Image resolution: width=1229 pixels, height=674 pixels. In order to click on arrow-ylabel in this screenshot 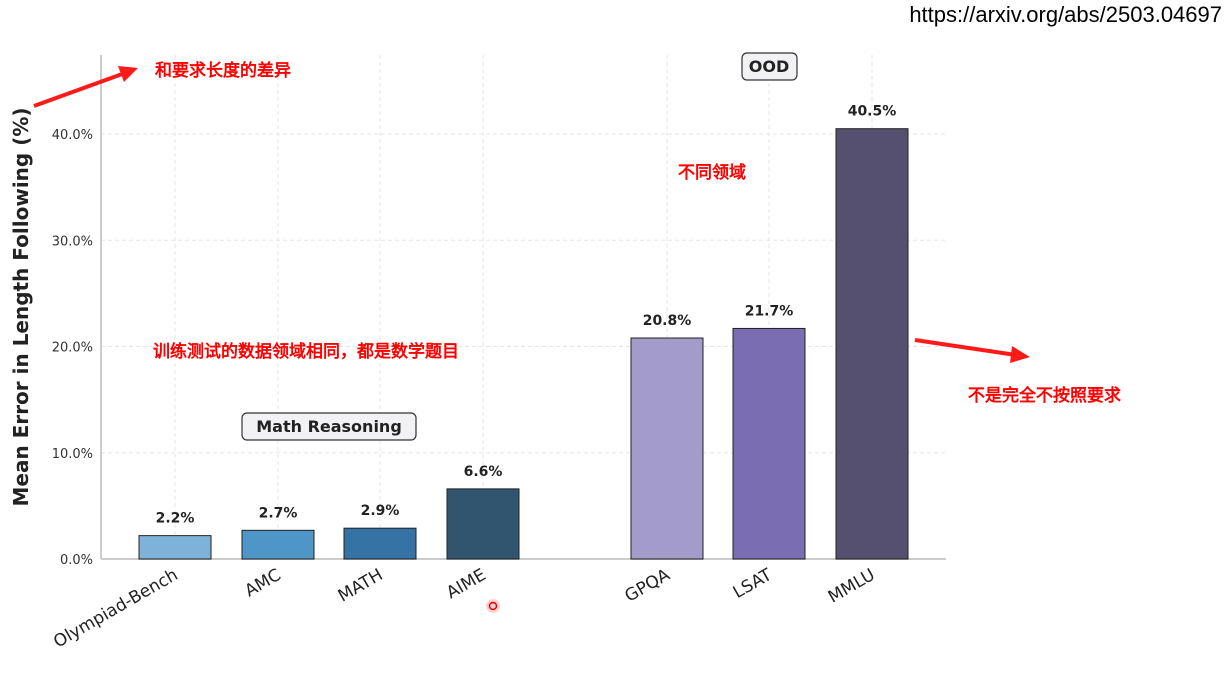, I will do `click(85, 87)`.